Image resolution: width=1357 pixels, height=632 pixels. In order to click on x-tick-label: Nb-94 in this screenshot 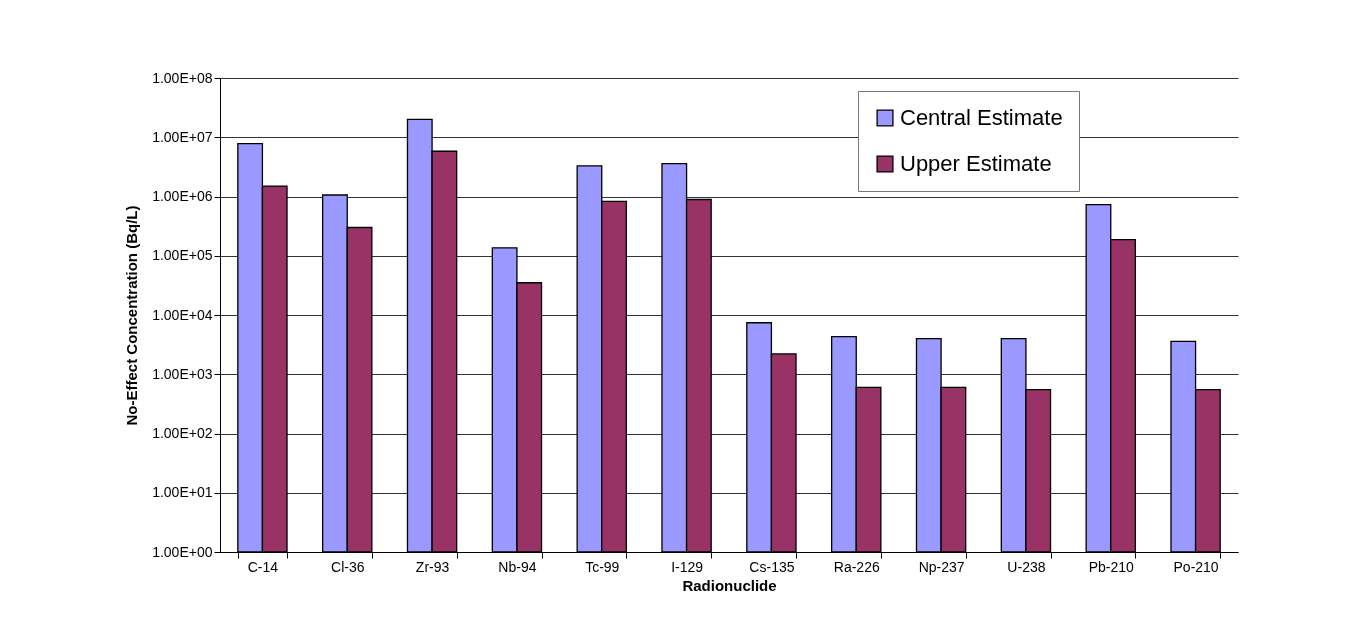, I will do `click(517, 566)`.